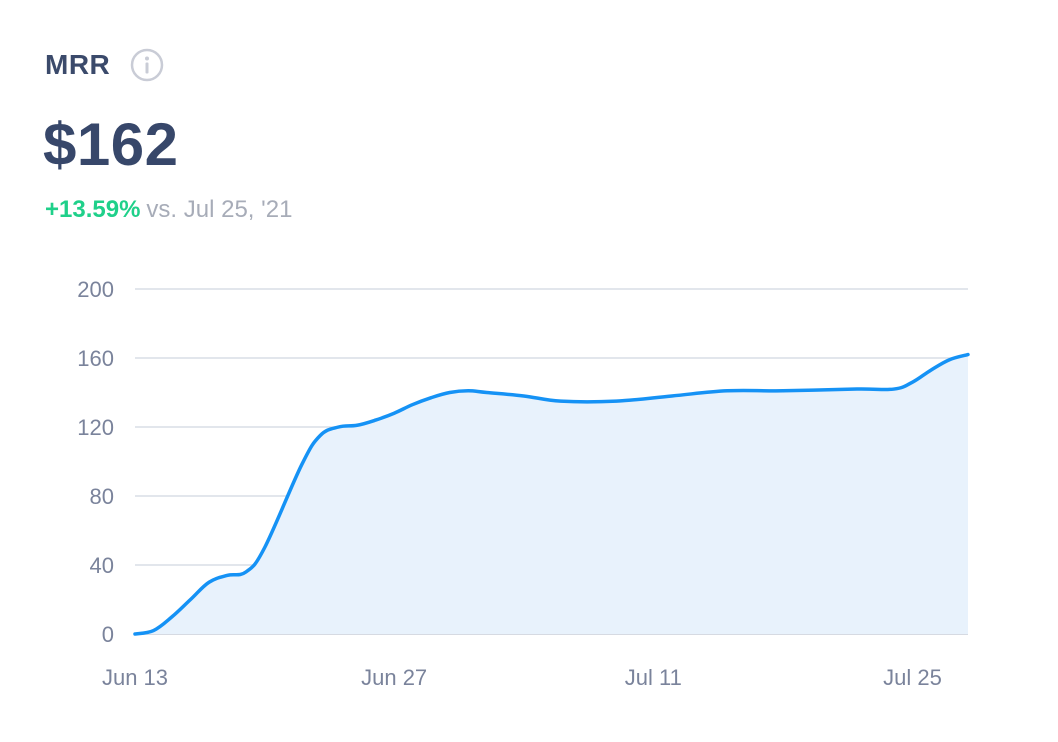  Describe the element at coordinates (102, 565) in the screenshot. I see `y-tick-label: 40` at that location.